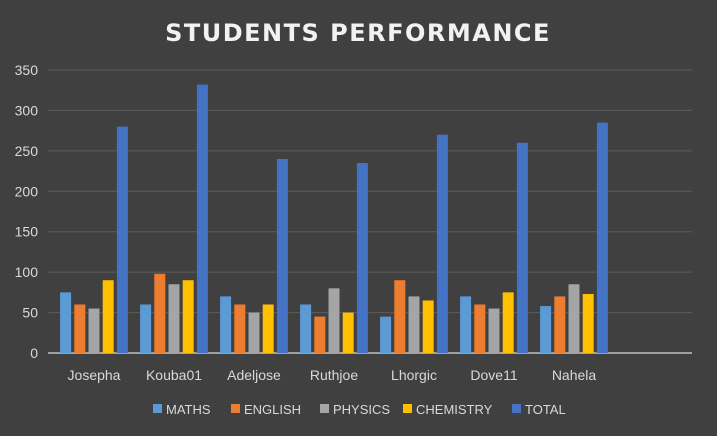  I want to click on y-tick-label: 0, so click(34, 353).